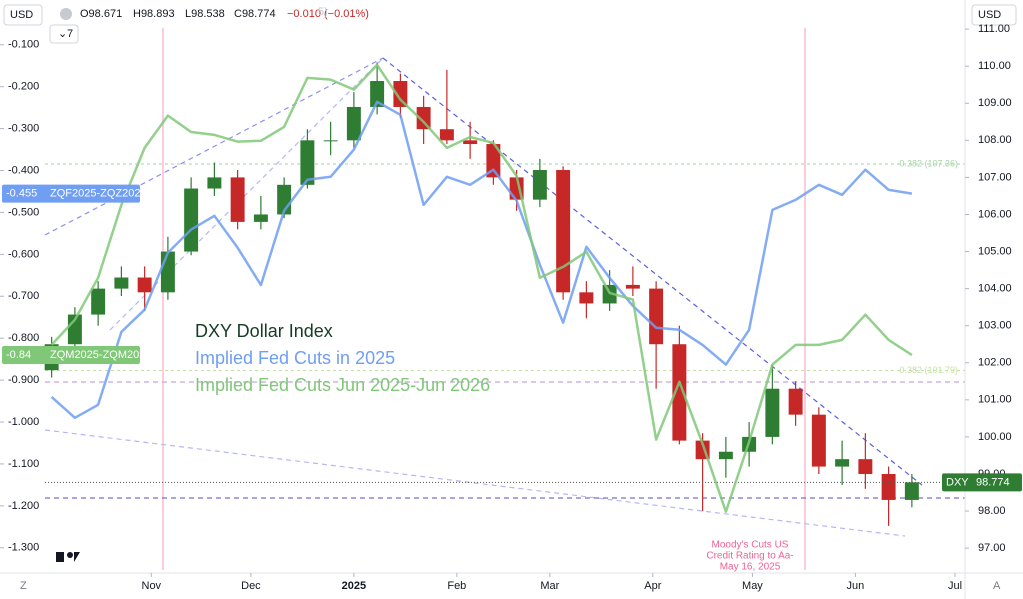 The height and width of the screenshot is (599, 1023). What do you see at coordinates (993, 482) in the screenshot?
I see `price-tag-value: 98.774` at bounding box center [993, 482].